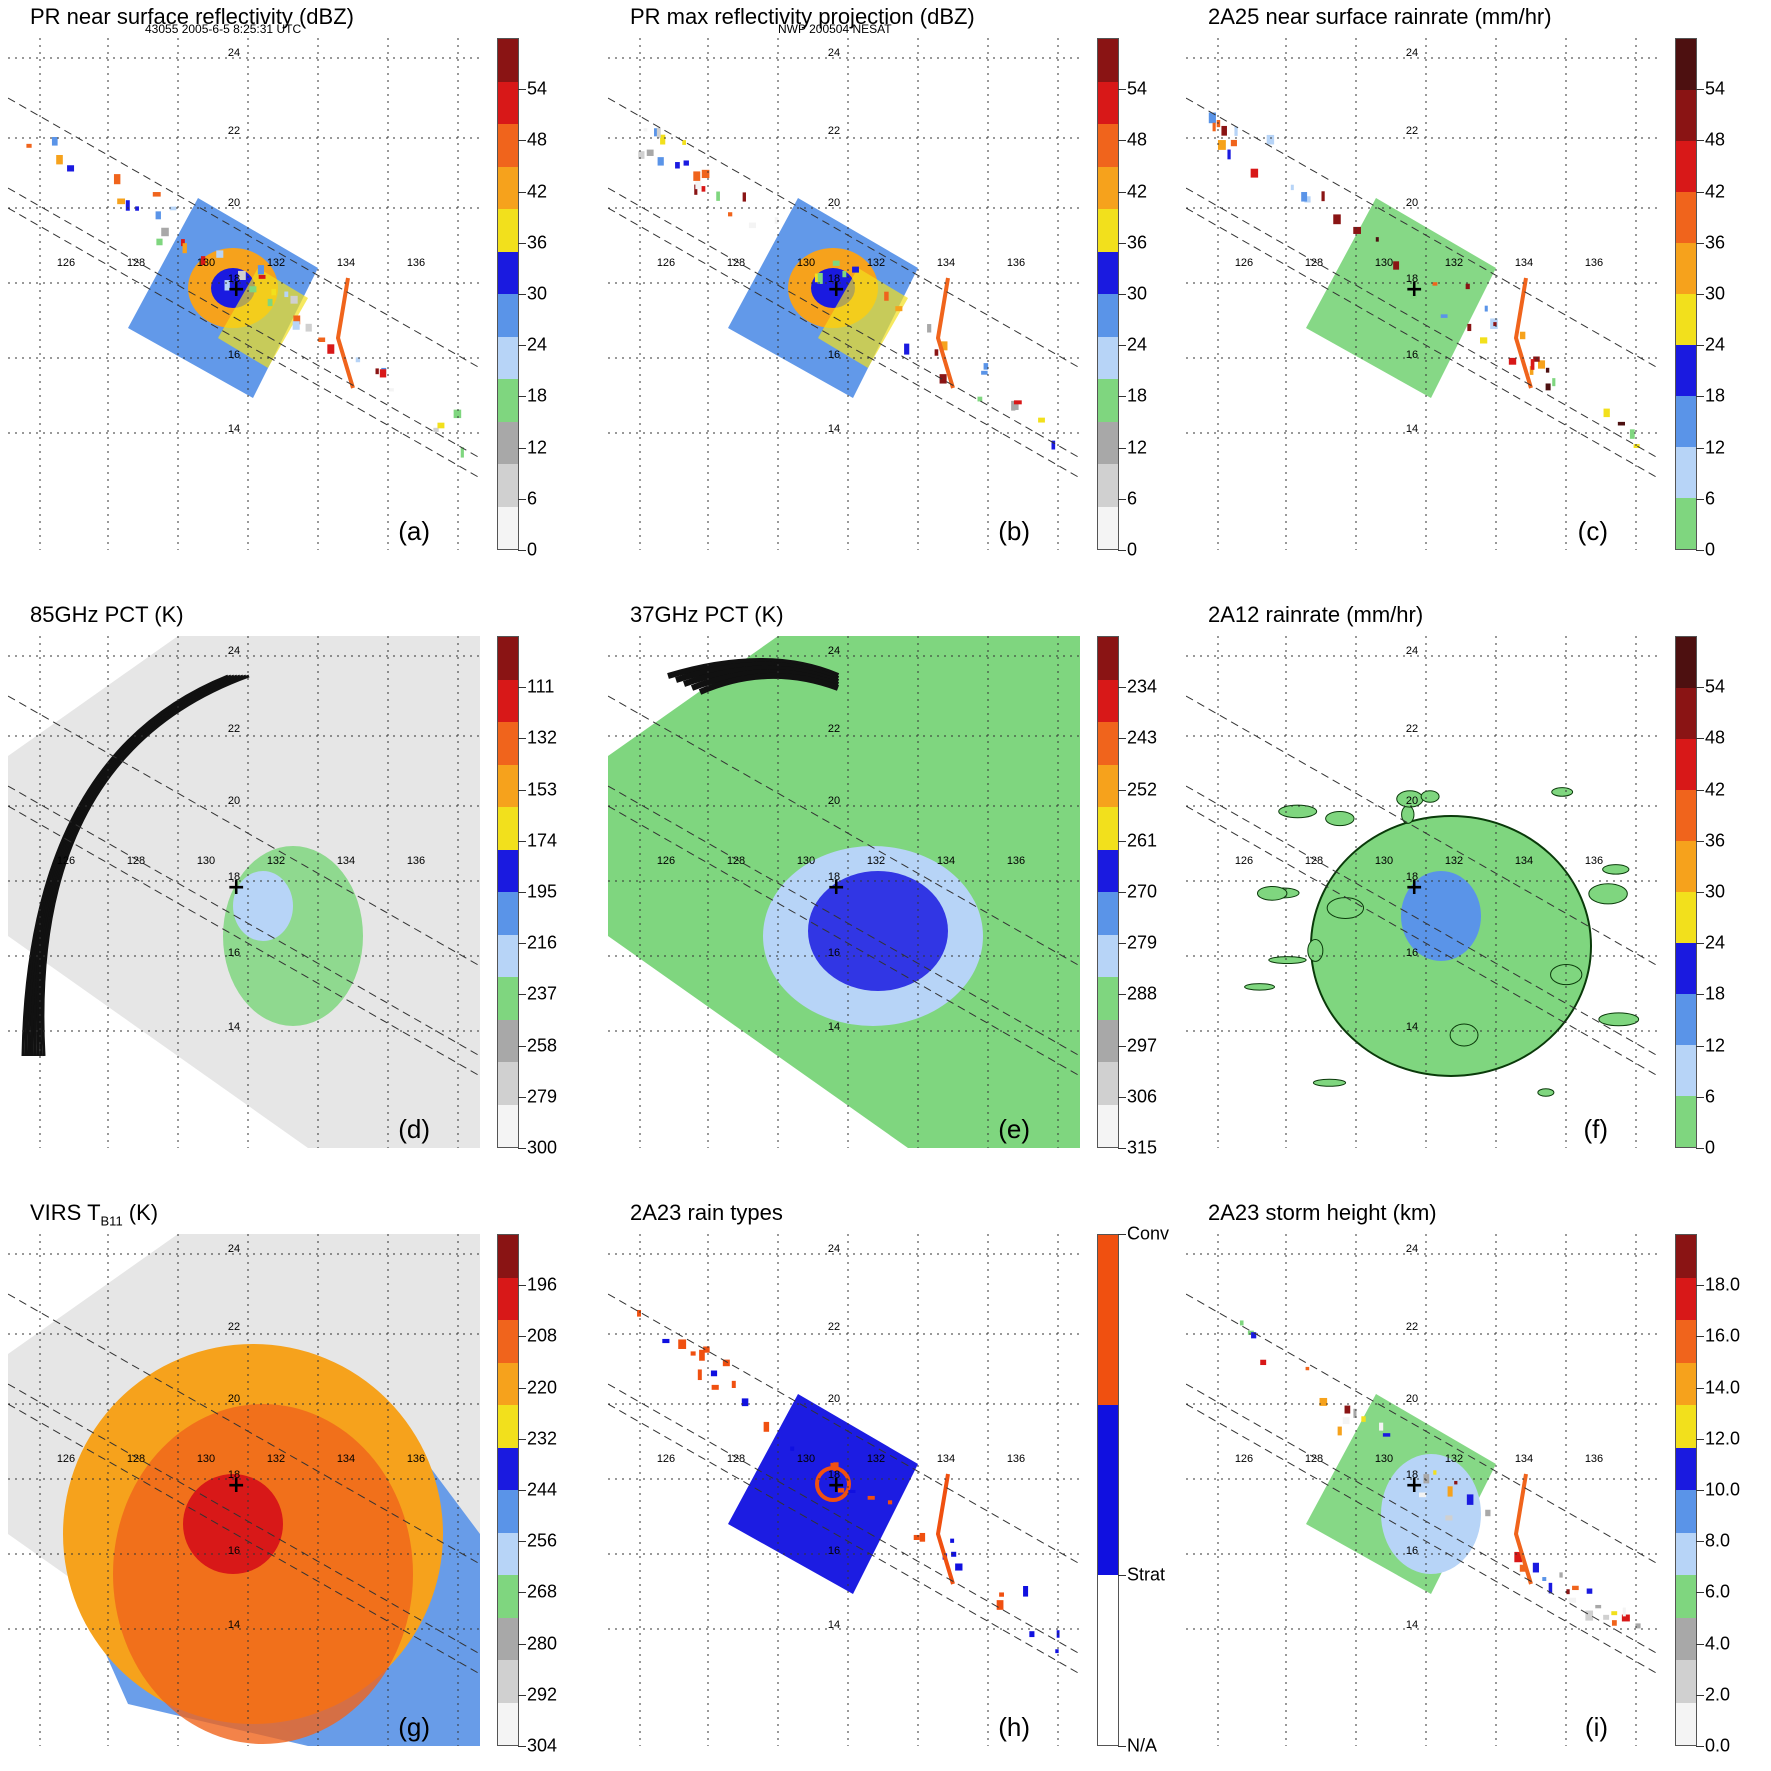 This screenshot has width=1771, height=1771. Describe the element at coordinates (1142, 840) in the screenshot. I see `colorbar-tick-label: 261` at that location.